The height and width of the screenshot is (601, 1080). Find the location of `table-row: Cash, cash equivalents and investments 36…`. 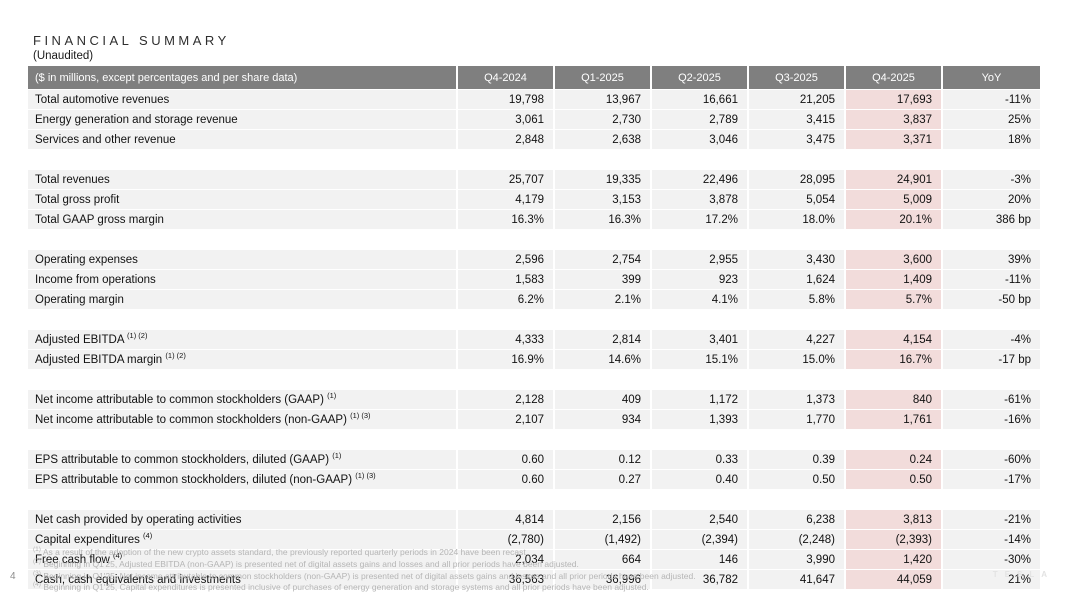

table-row: Cash, cash equivalents and investments 36… is located at coordinates (535, 580).